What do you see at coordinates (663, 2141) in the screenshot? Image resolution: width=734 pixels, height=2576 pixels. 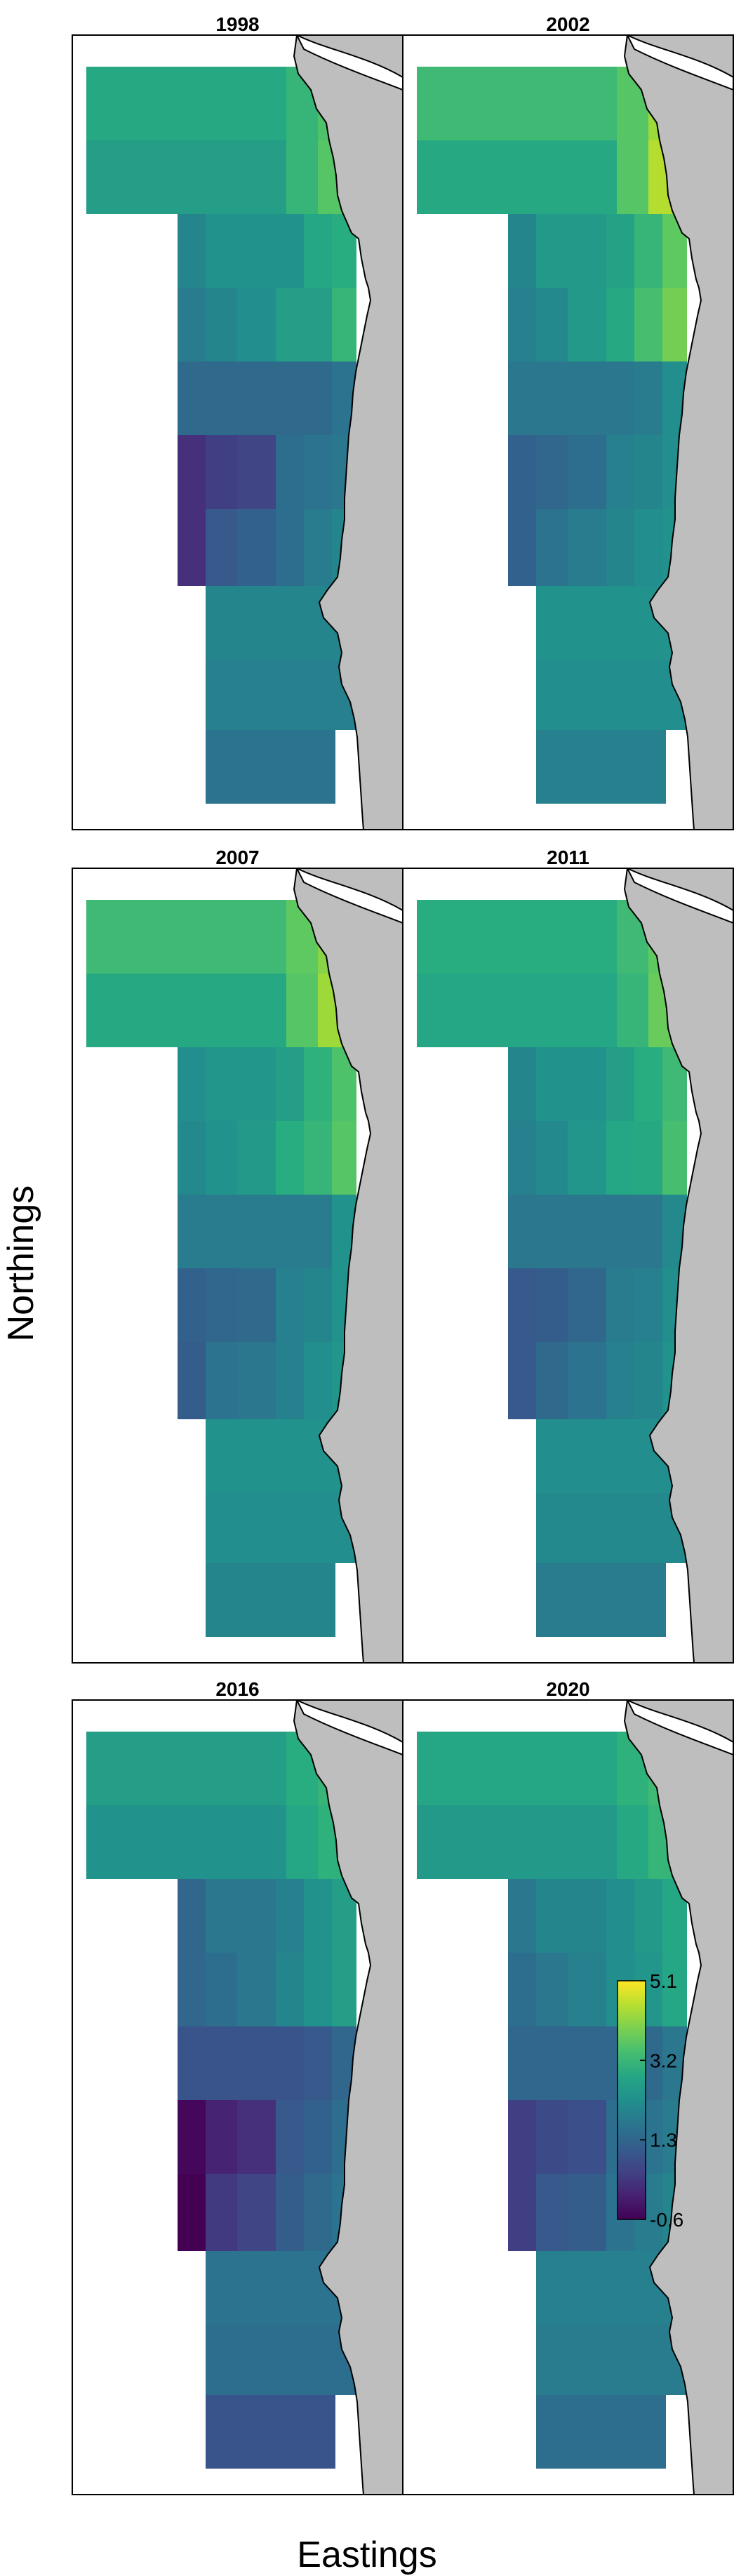 I see `legend-tick-label: 1.3` at bounding box center [663, 2141].